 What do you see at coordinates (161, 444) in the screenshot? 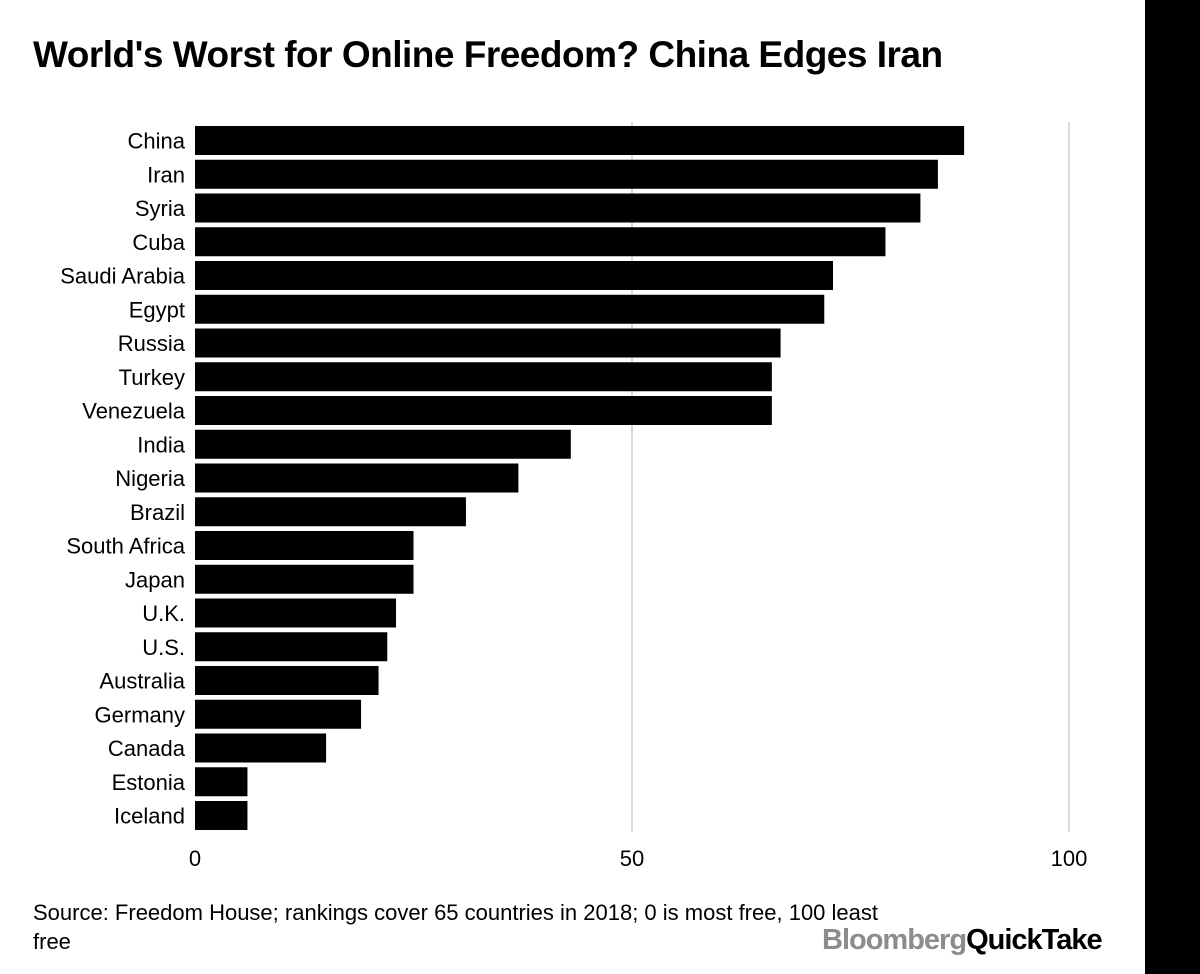
I see `category-label: India` at bounding box center [161, 444].